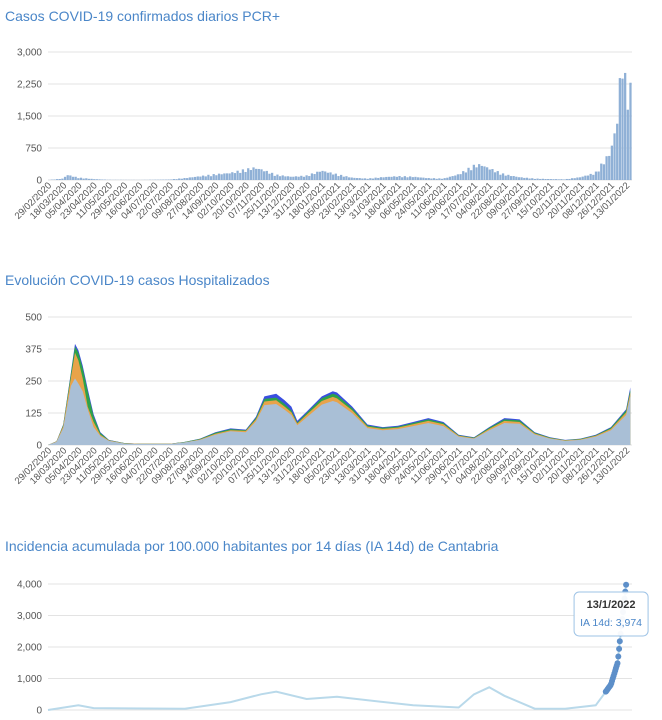 Image resolution: width=662 pixels, height=720 pixels. I want to click on y-tick-label: 375, so click(33, 350).